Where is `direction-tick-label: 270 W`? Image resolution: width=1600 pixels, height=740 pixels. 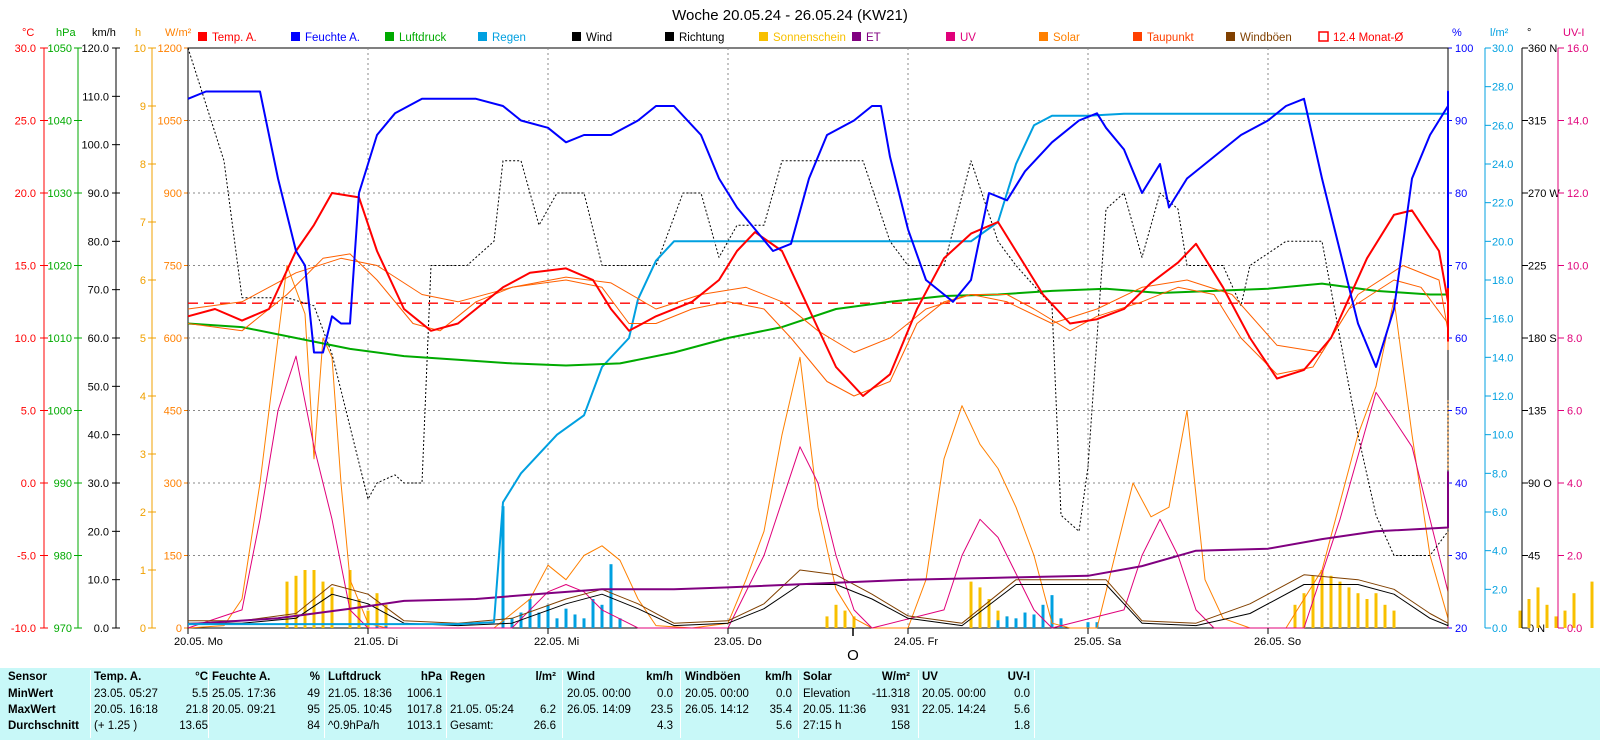 direction-tick-label: 270 W is located at coordinates (1544, 194).